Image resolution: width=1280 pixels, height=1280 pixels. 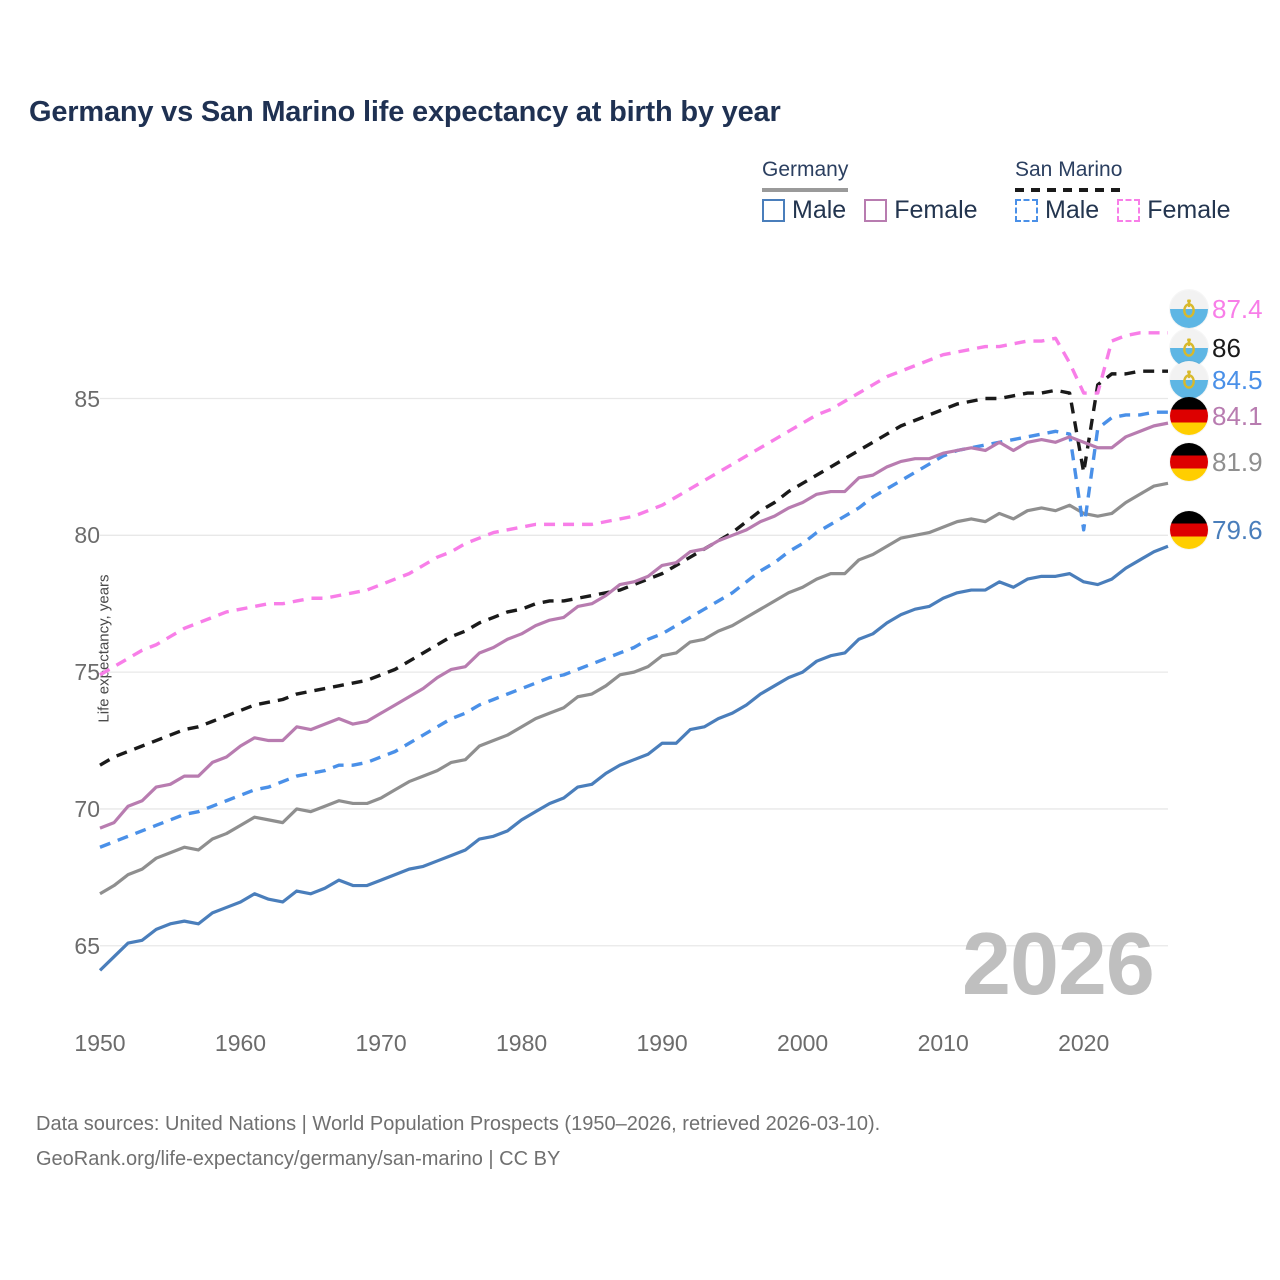 What do you see at coordinates (87, 535) in the screenshot?
I see `y-tick-value: 80` at bounding box center [87, 535].